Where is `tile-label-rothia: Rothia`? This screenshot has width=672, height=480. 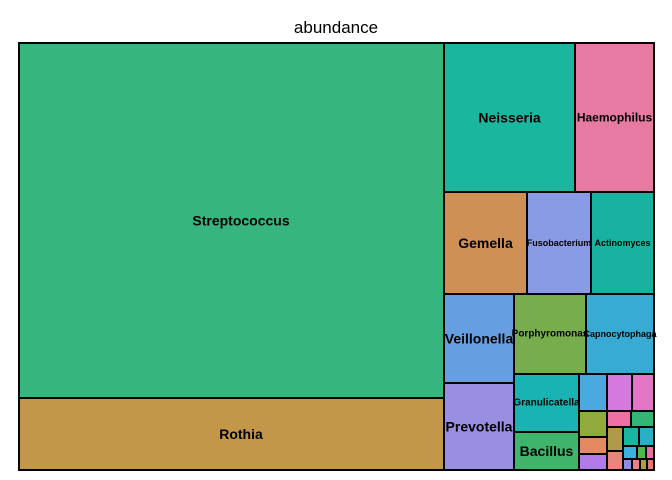
tile-label-rothia: Rothia is located at coordinates (241, 434).